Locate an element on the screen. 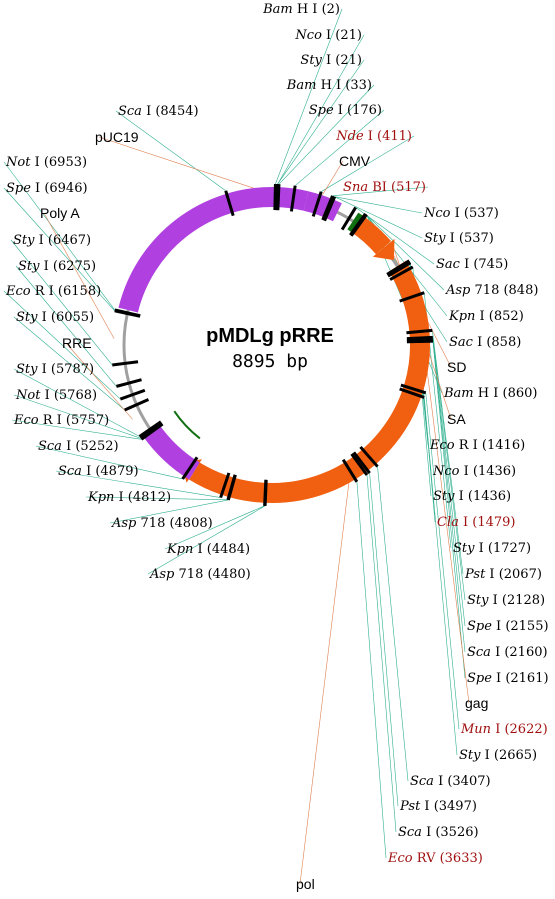 This screenshot has width=555, height=899. site-label-8: Sty I (537) is located at coordinates (459, 238).